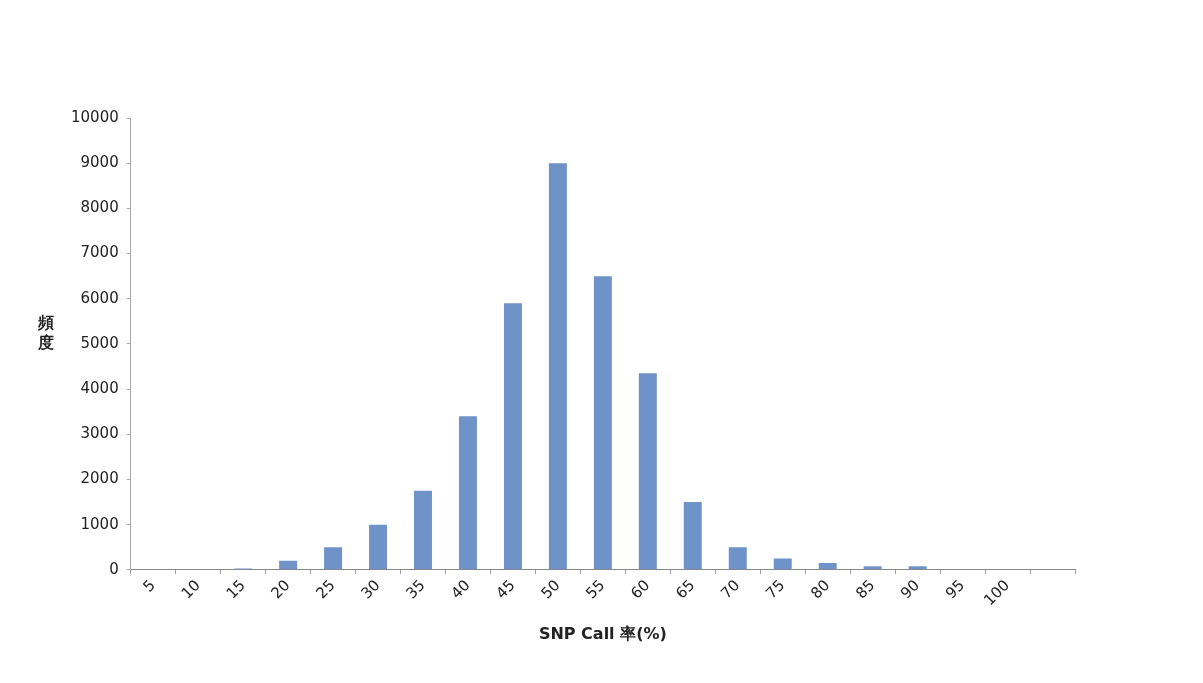 This screenshot has height=683, width=1203. What do you see at coordinates (820, 589) in the screenshot?
I see `x-tick-label: 80` at bounding box center [820, 589].